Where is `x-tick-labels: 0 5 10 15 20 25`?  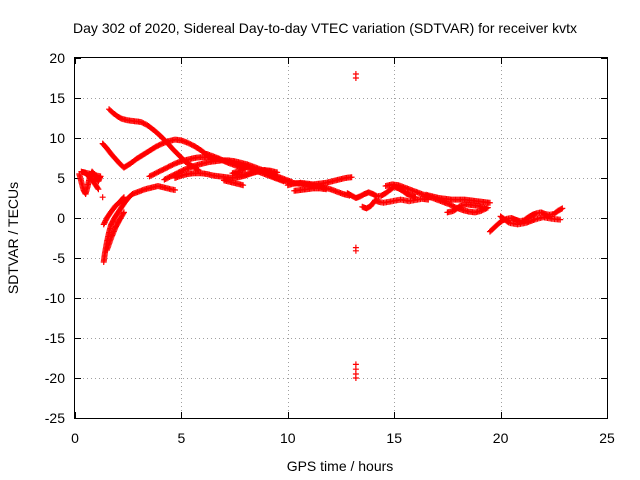
x-tick-labels: 0 5 10 15 20 25 is located at coordinates (343, 438).